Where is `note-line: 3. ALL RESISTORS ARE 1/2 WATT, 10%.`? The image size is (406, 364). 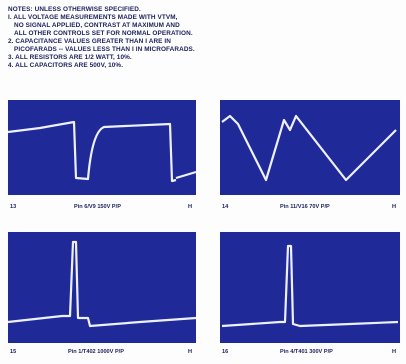 note-line: 3. ALL RESISTORS ARE 1/2 WATT, 10%. is located at coordinates (70, 57).